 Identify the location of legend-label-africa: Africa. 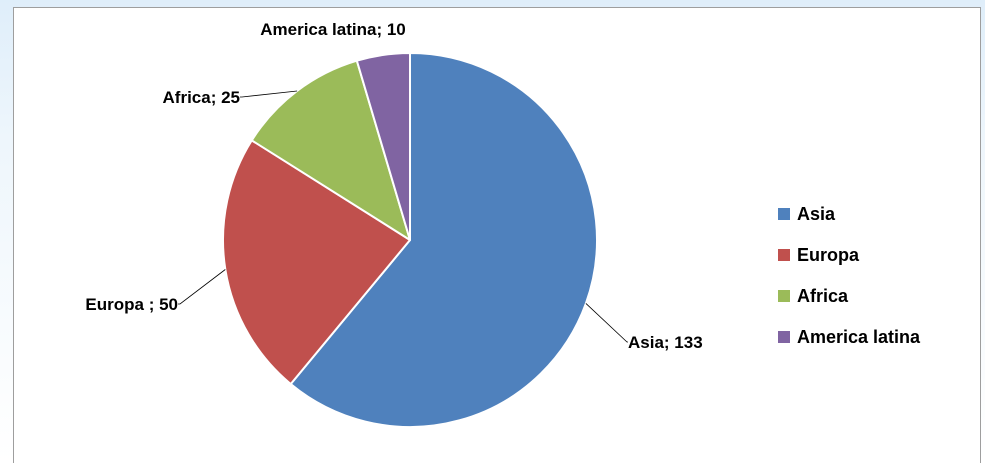
(823, 296).